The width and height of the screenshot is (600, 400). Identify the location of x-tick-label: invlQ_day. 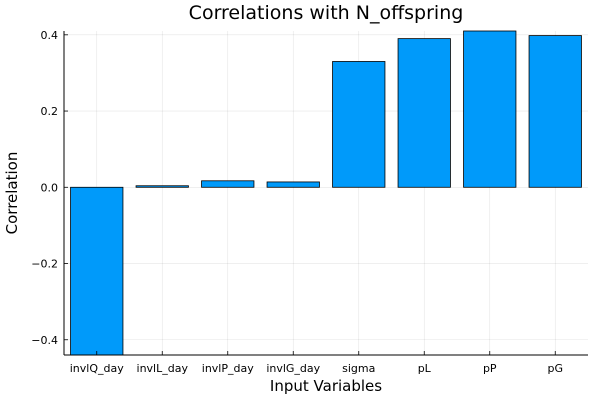
(97, 368).